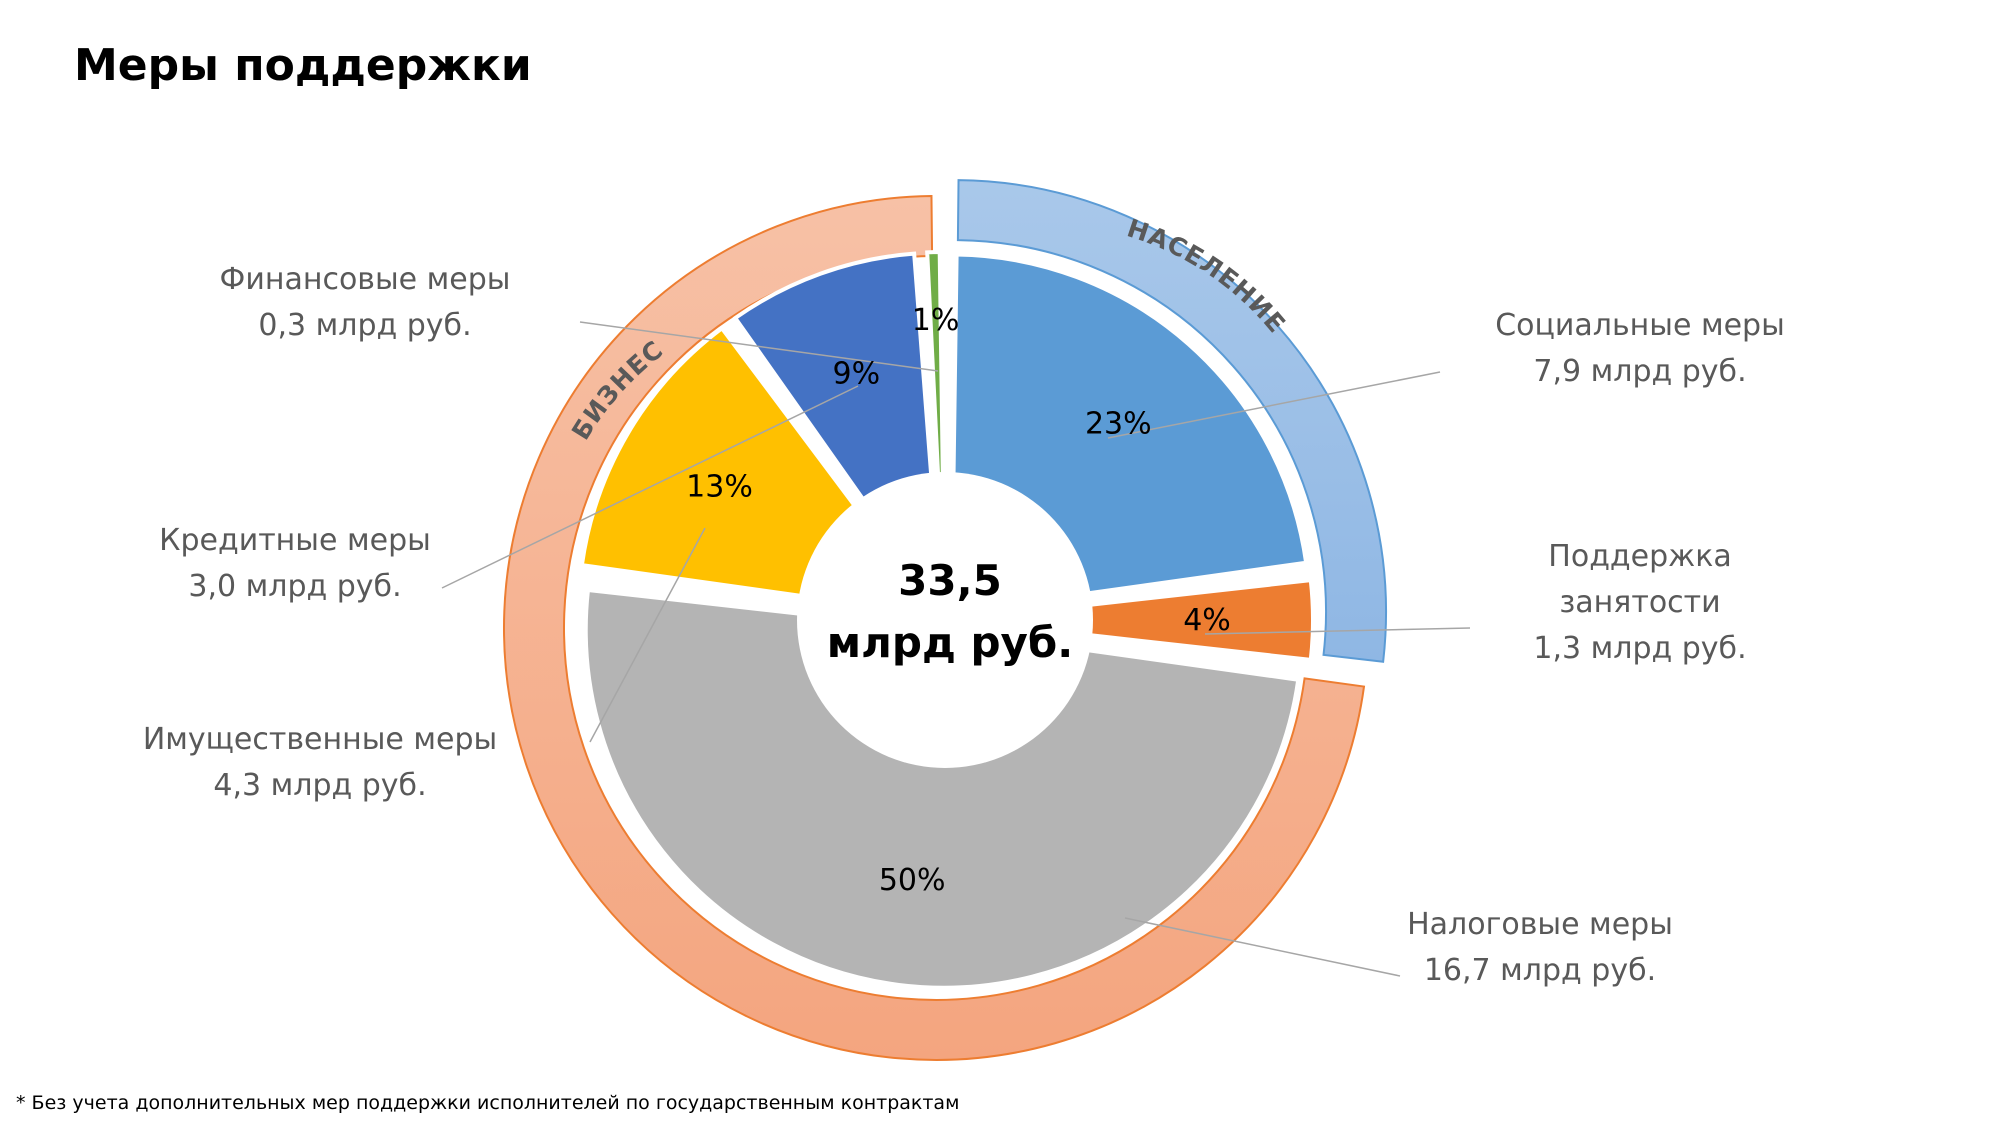 The height and width of the screenshot is (1125, 2000). What do you see at coordinates (1274, 405) in the screenshot?
I see `leader-line-social` at bounding box center [1274, 405].